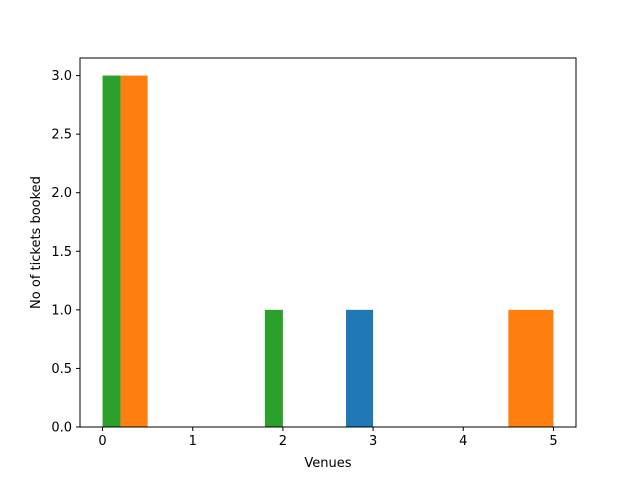 Image resolution: width=640 pixels, height=480 pixels. What do you see at coordinates (327, 463) in the screenshot?
I see `x-axis-label: Venues` at bounding box center [327, 463].